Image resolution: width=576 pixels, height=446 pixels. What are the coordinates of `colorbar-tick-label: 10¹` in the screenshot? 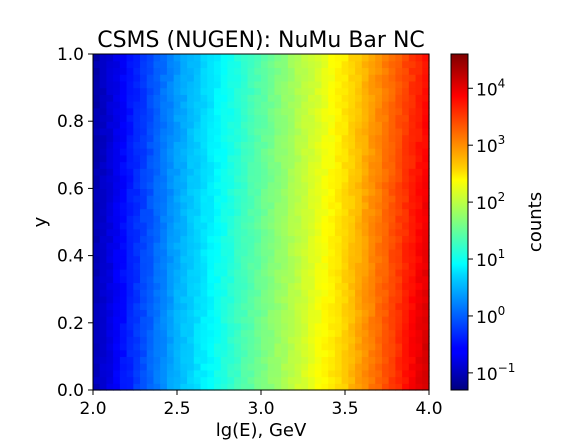 It's located at (490, 259).